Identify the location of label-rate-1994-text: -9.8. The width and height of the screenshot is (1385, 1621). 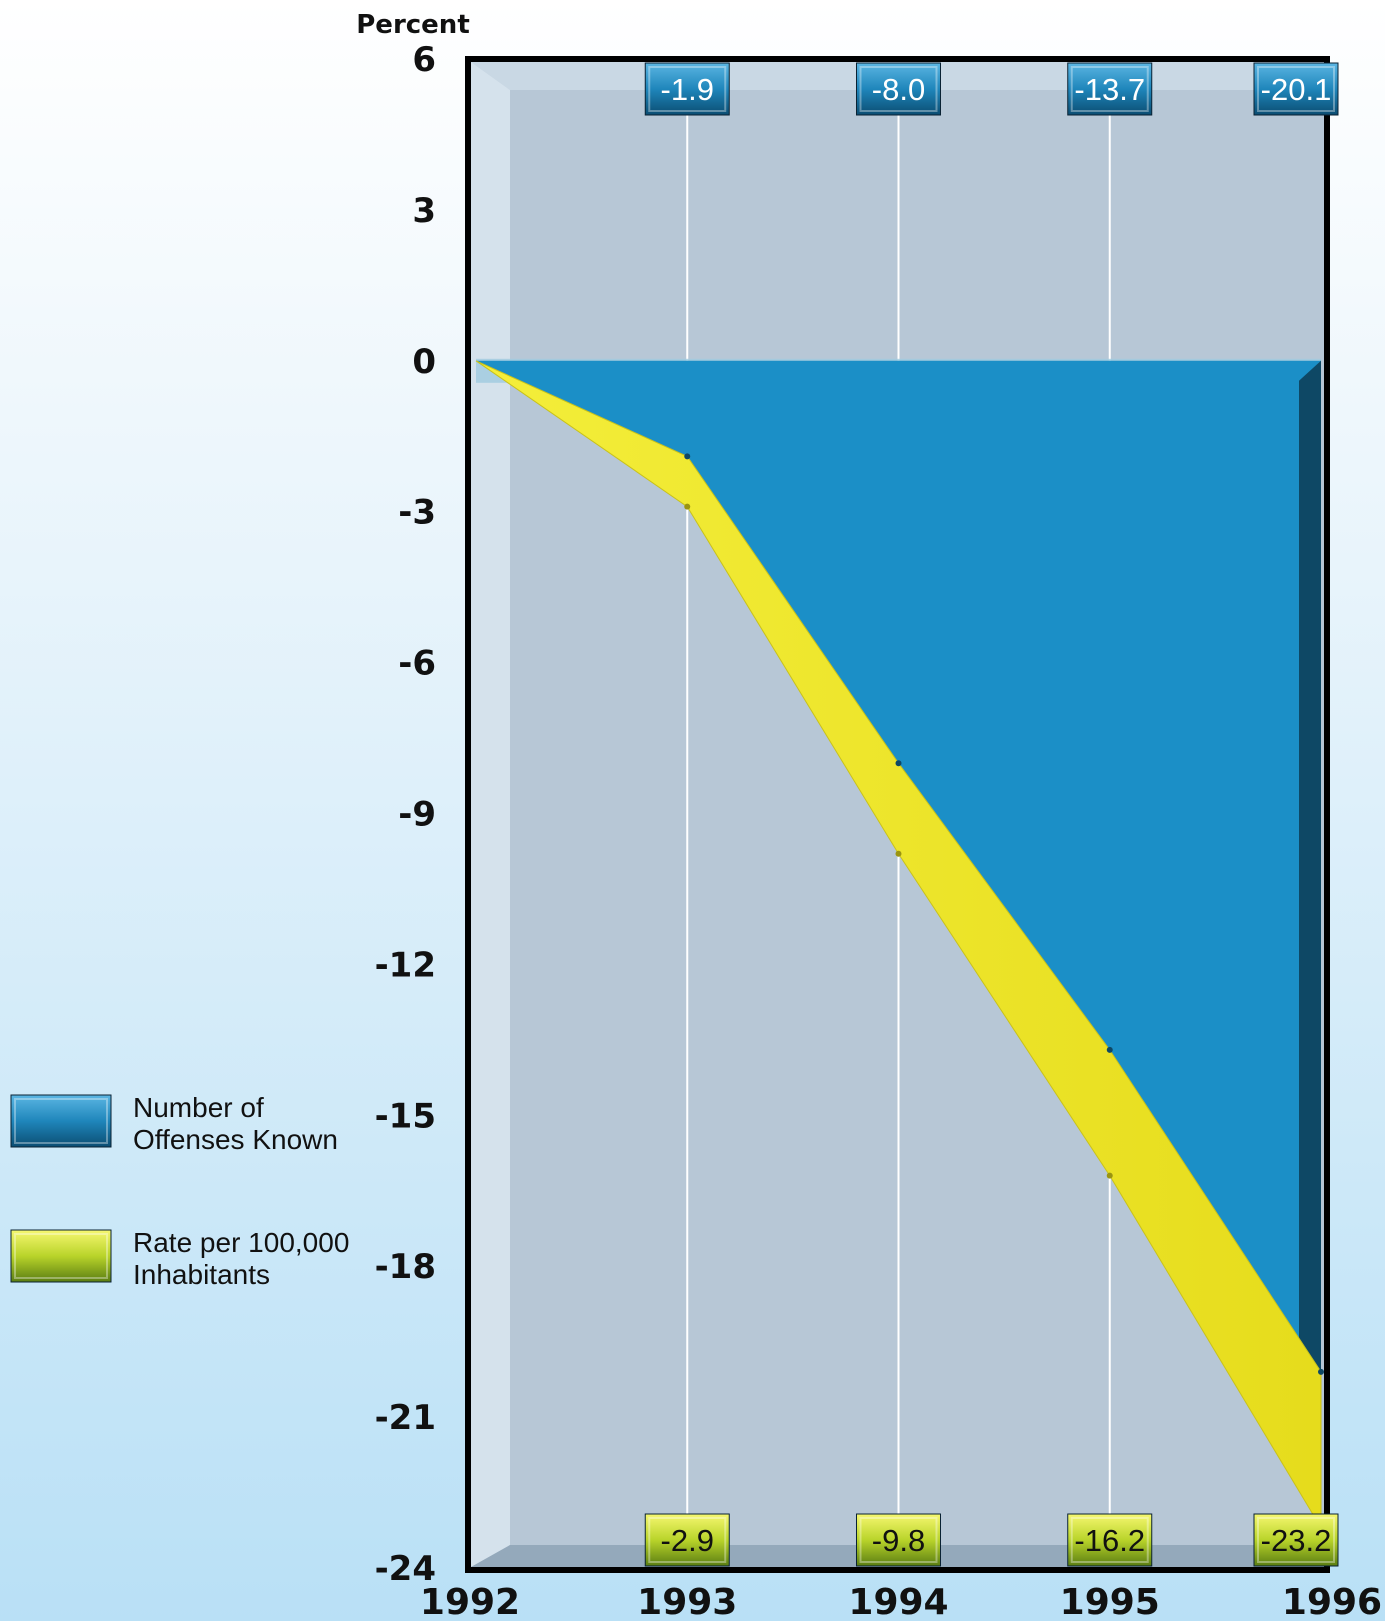
(898, 1540).